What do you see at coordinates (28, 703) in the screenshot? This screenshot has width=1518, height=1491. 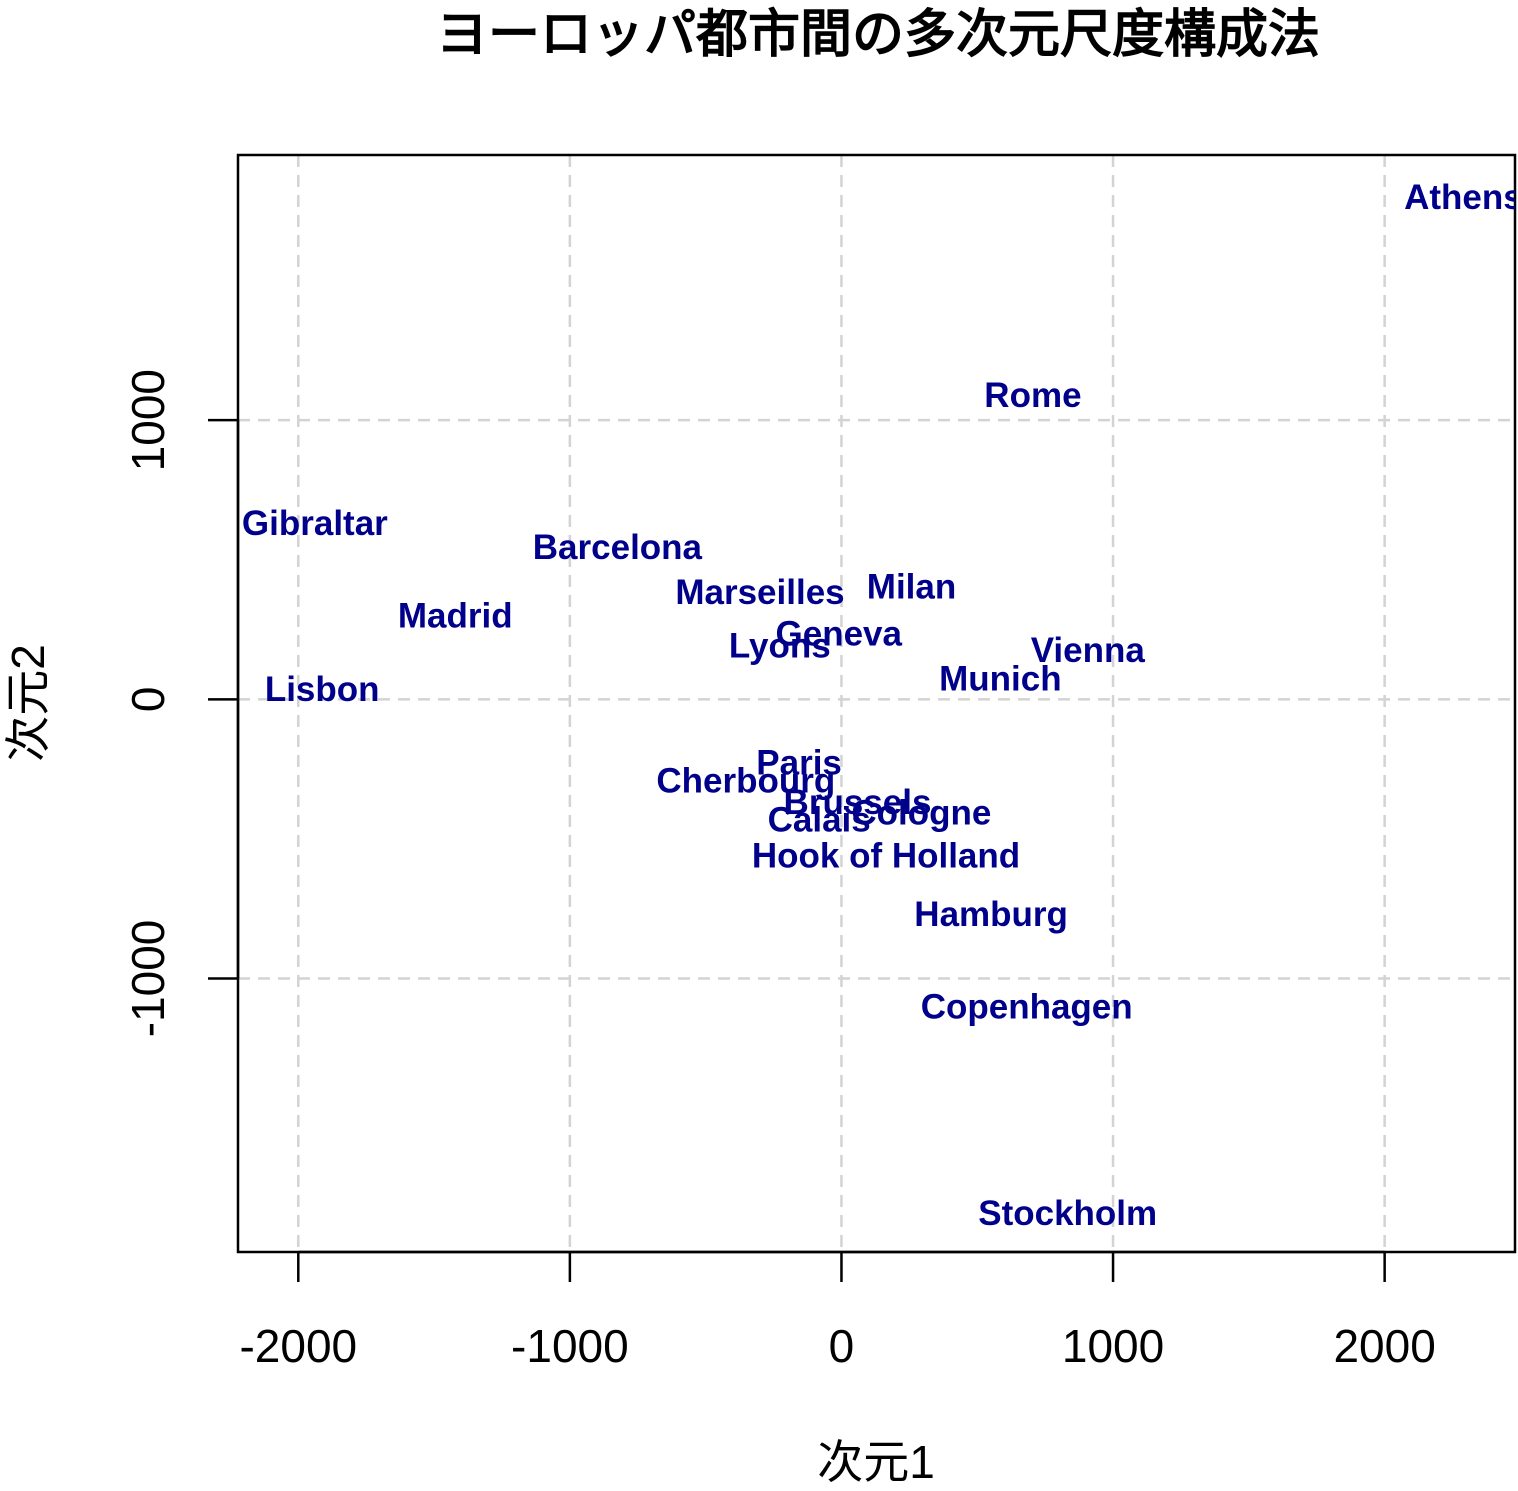 I see `y-axis-title: 次元2` at bounding box center [28, 703].